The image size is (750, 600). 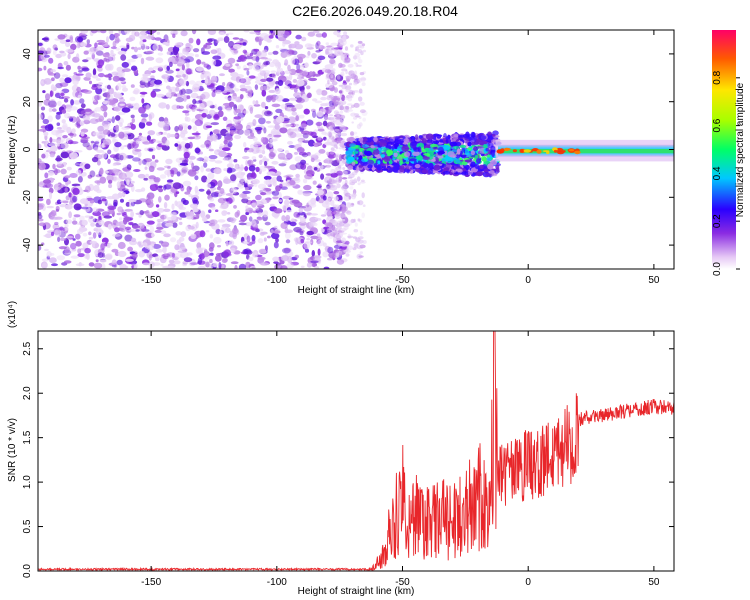 I want to click on y-tick-label: 0.0, so click(x=27, y=571).